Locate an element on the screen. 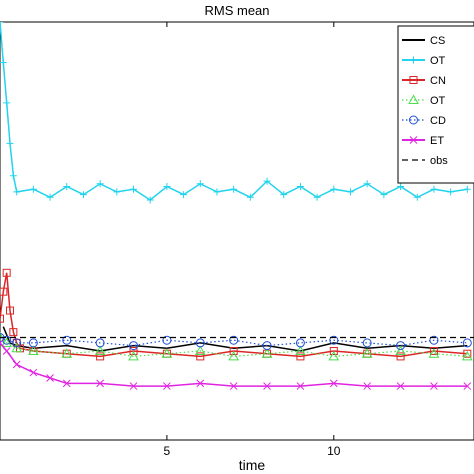 The height and width of the screenshot is (474, 474). legend-item: ET is located at coordinates (423, 141).